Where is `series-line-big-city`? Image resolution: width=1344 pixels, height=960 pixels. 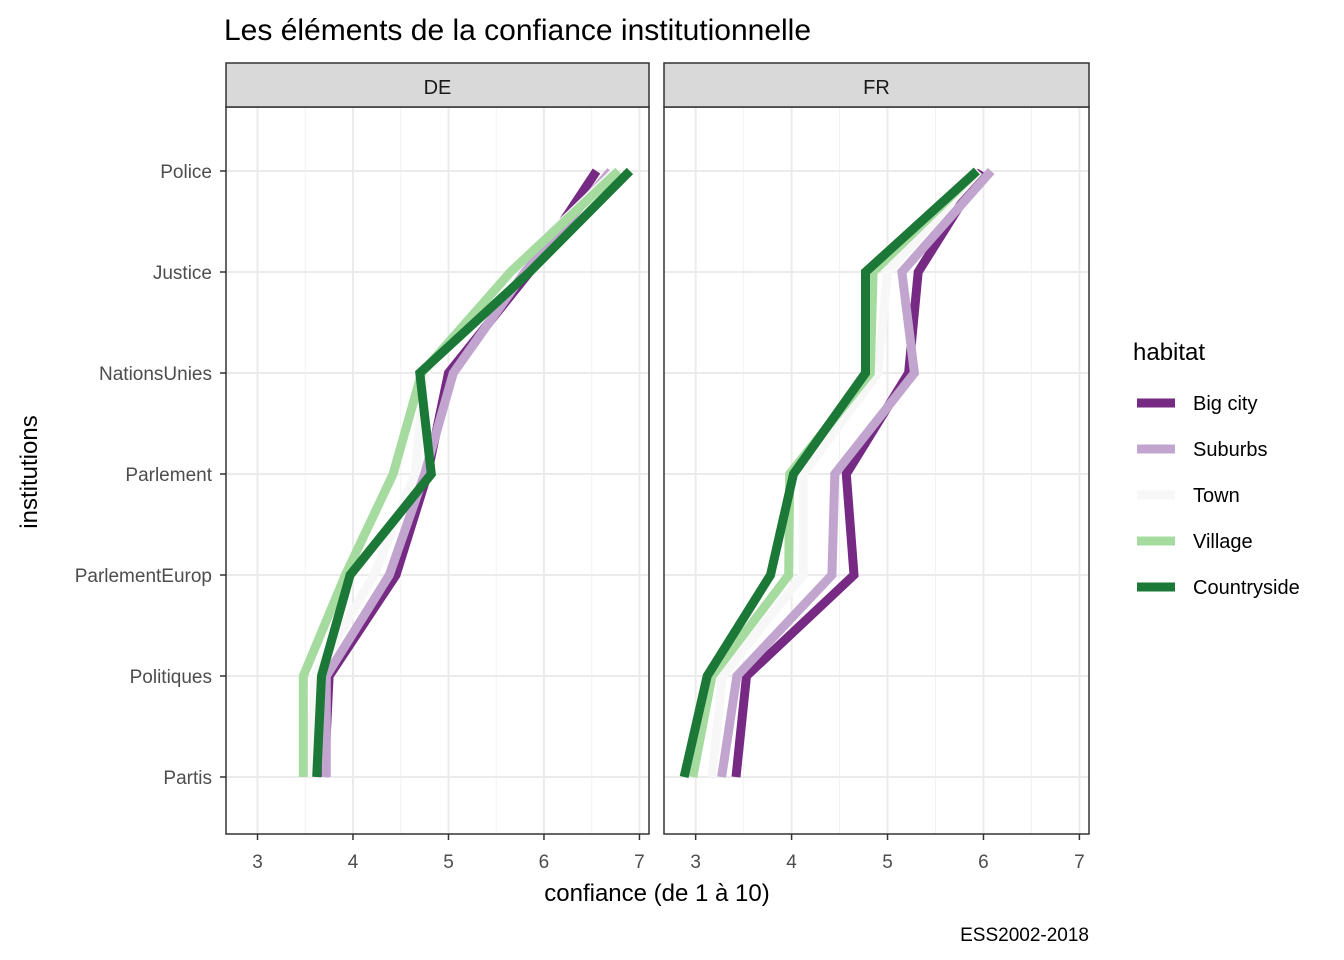
series-line-big-city is located at coordinates (858, 473).